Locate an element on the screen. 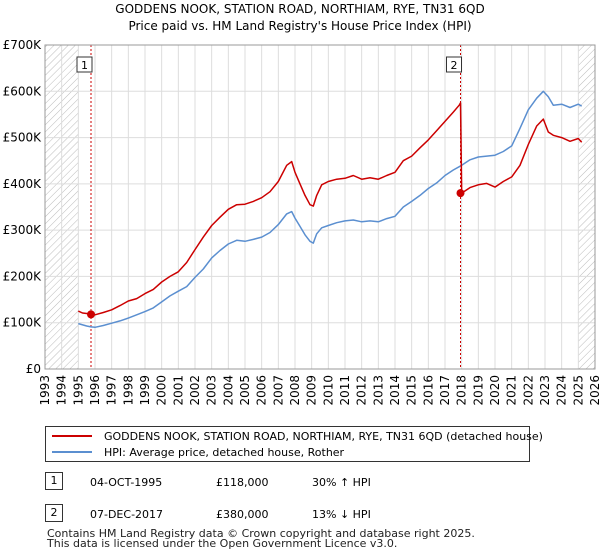 The image size is (600, 560). forecast-hatch is located at coordinates (586, 207).